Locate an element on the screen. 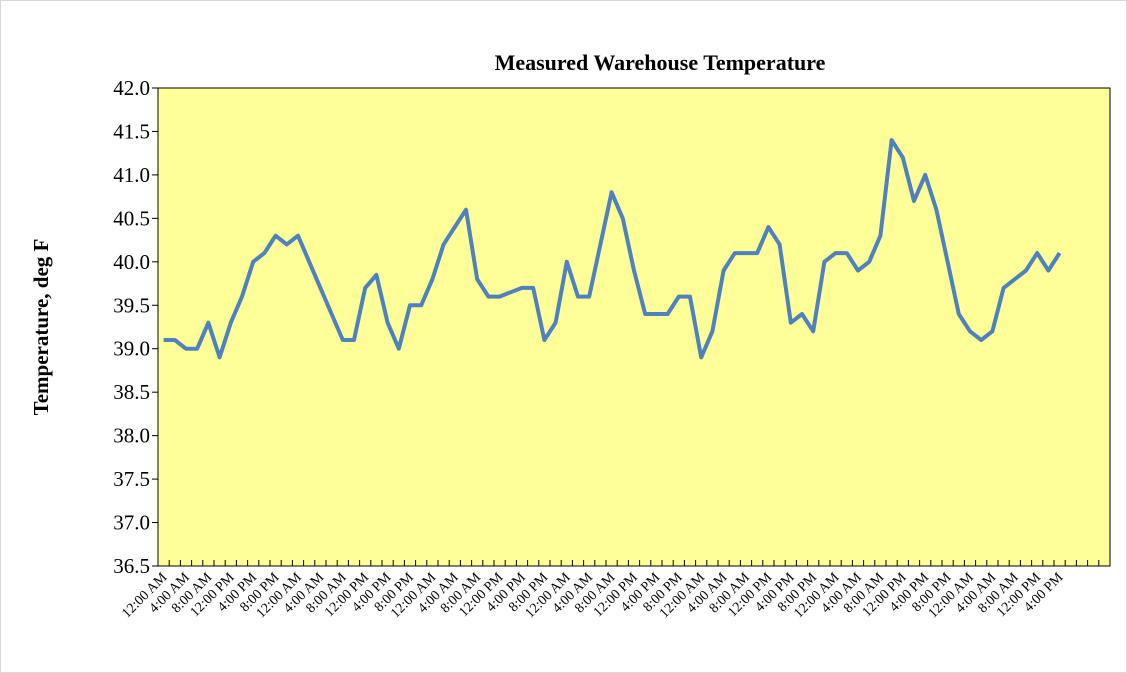 The image size is (1127, 673). y-tick-label: 40.0 is located at coordinates (131, 262).